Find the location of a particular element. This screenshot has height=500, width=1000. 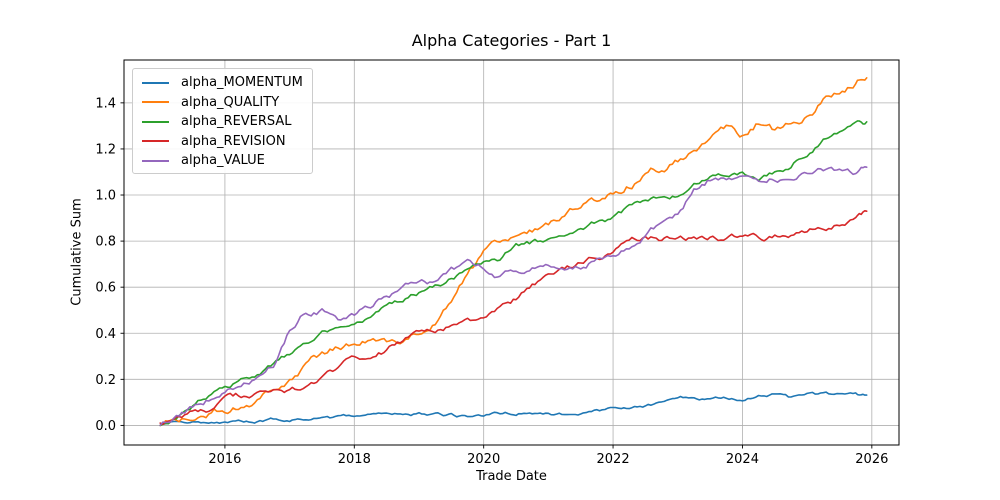

x-axis-label: Trade Date is located at coordinates (511, 476).